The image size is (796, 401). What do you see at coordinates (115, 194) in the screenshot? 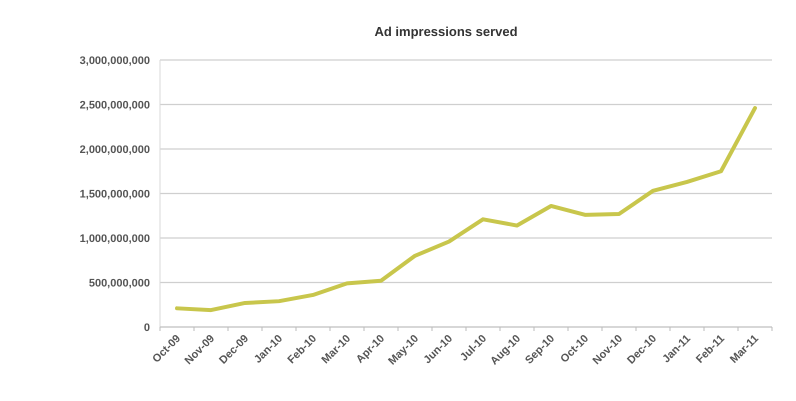
I see `y-tick-label: 1,500,000,000` at bounding box center [115, 194].